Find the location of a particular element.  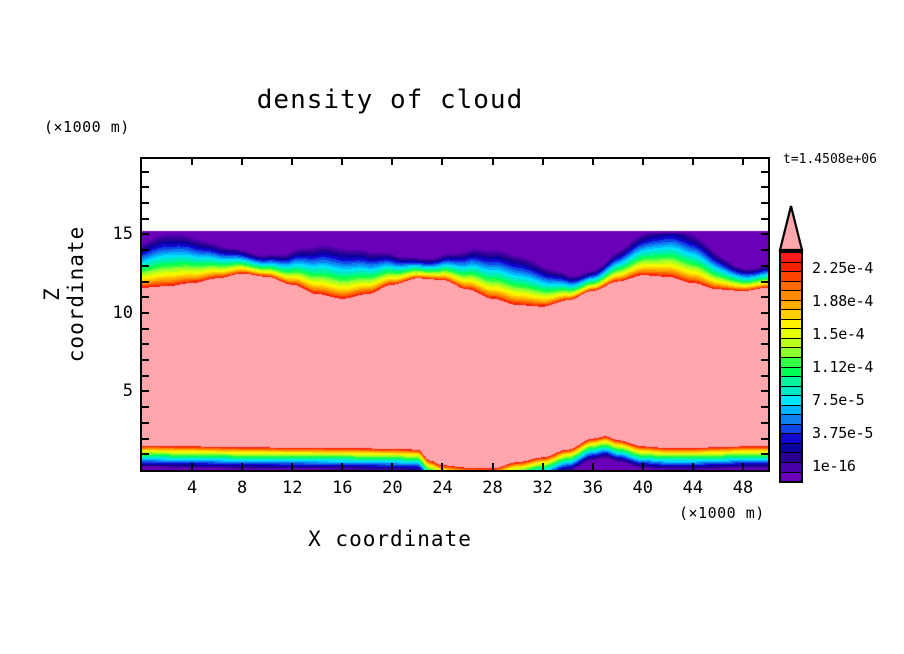

colorbar-tick-label: 7.5e-5 is located at coordinates (838, 400).